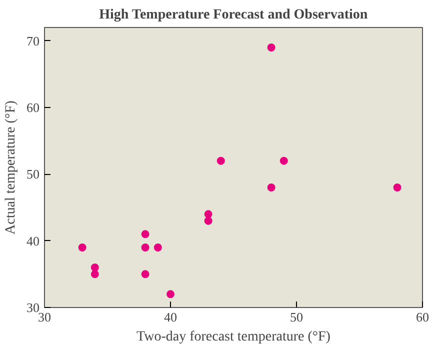 Image resolution: width=442 pixels, height=347 pixels. What do you see at coordinates (33, 240) in the screenshot?
I see `y-tick-label: 40` at bounding box center [33, 240].